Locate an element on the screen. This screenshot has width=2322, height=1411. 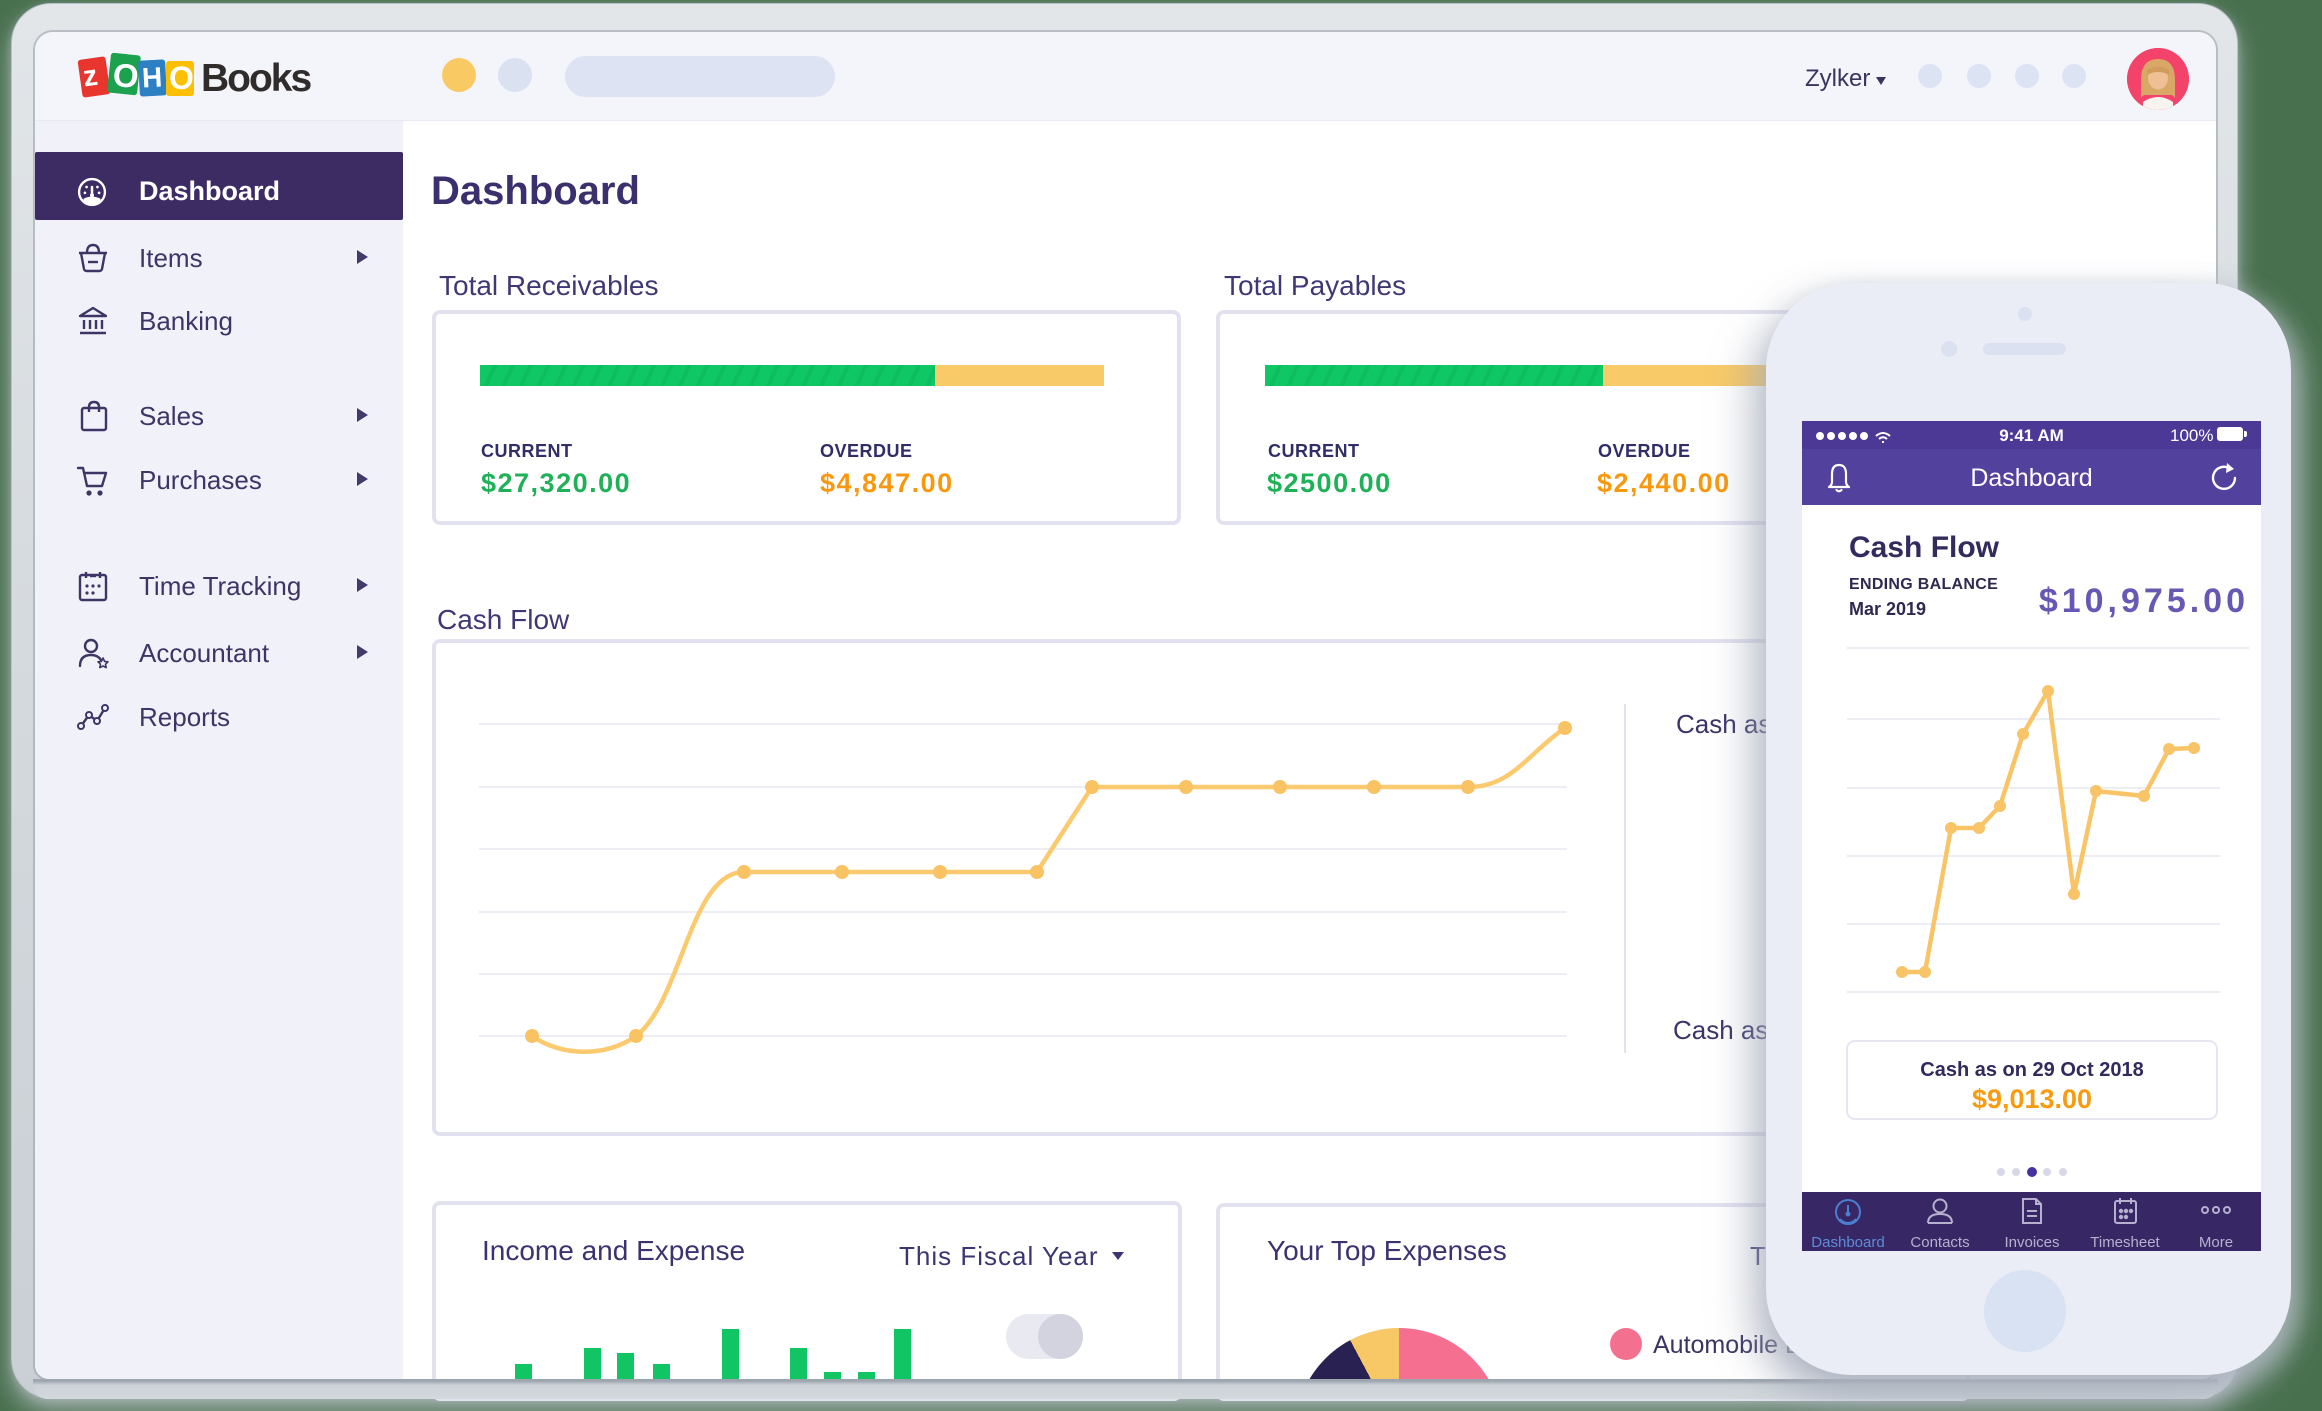
svg-text: Invoices is located at coordinates (2031, 1242).